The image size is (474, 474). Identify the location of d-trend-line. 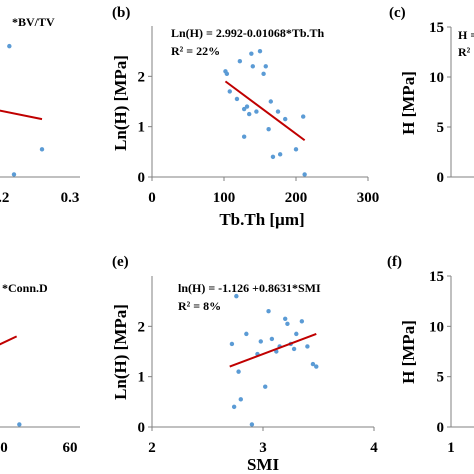
(9, 340).